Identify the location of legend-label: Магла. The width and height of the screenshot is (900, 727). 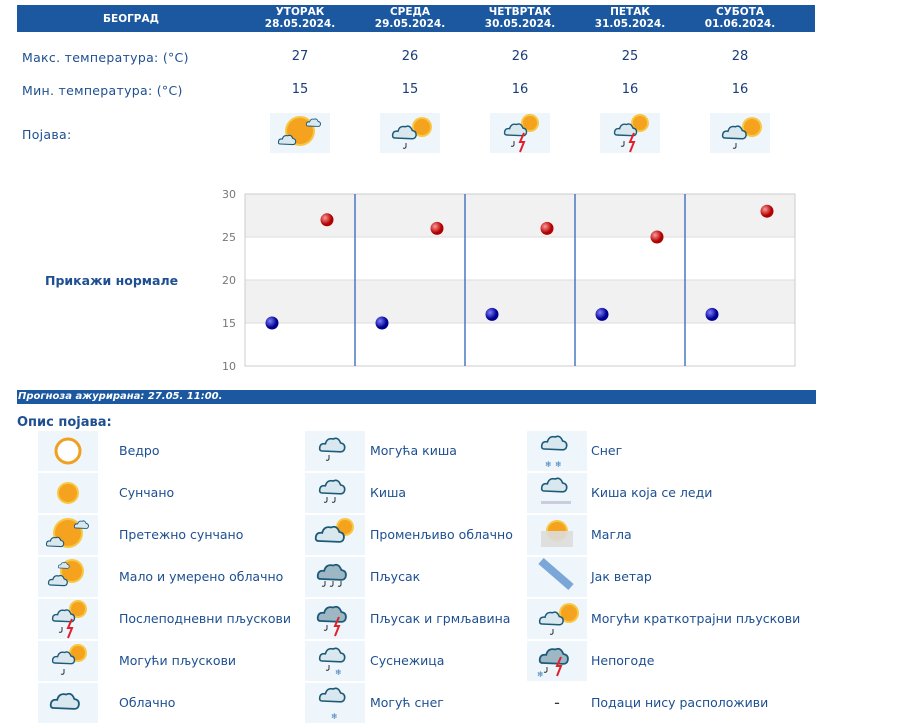
(611, 534).